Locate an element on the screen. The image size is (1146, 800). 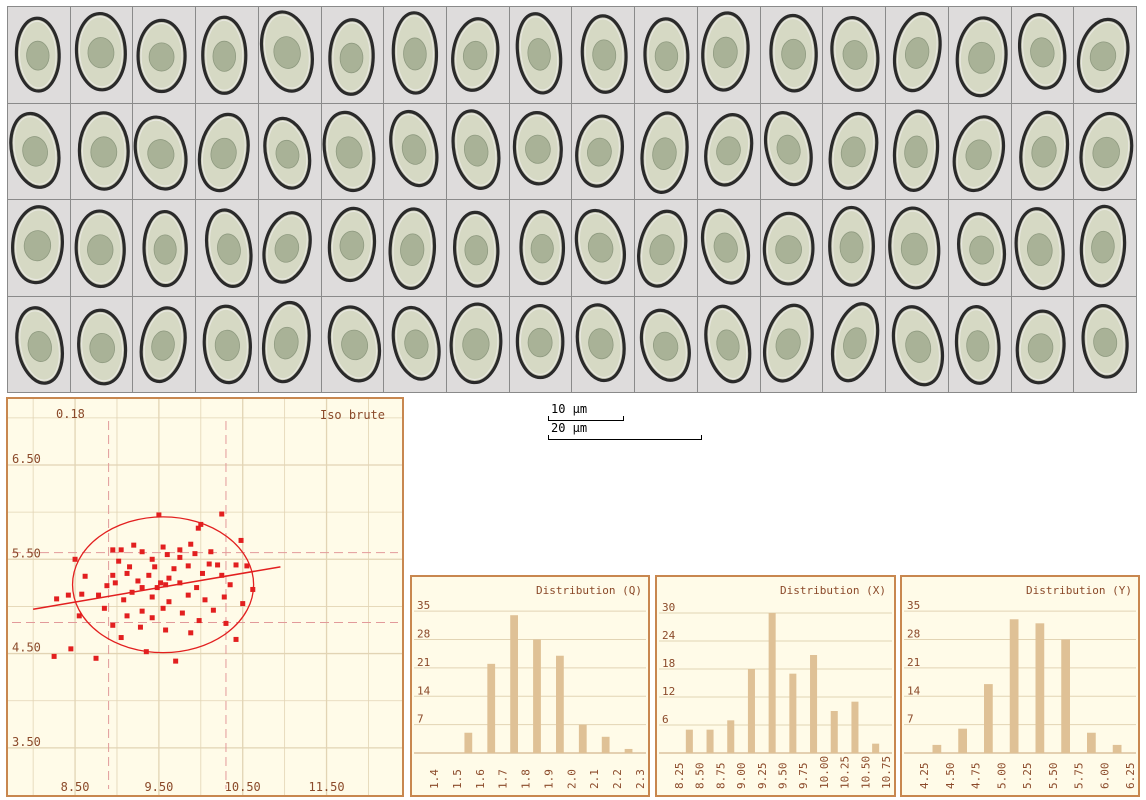
x-tick-label: 4.75 is located at coordinates (976, 776).